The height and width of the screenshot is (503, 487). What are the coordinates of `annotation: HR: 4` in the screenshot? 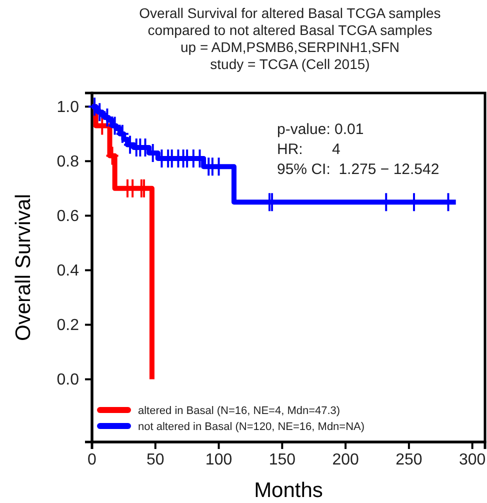 It's located at (308, 149).